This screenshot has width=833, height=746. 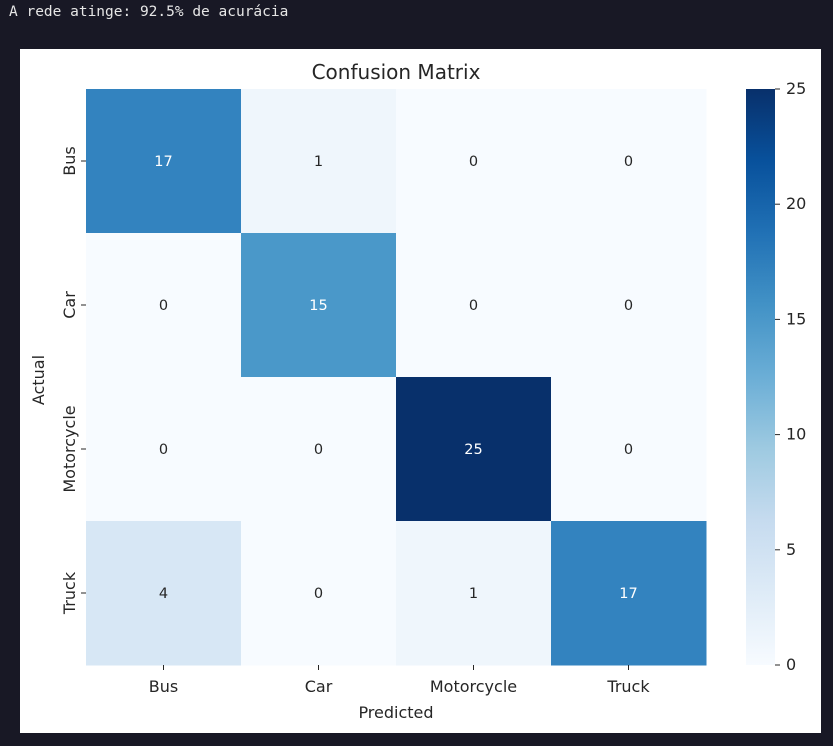 I want to click on output-text: A rede atinge: 92.5% de acurácia, so click(x=149, y=12).